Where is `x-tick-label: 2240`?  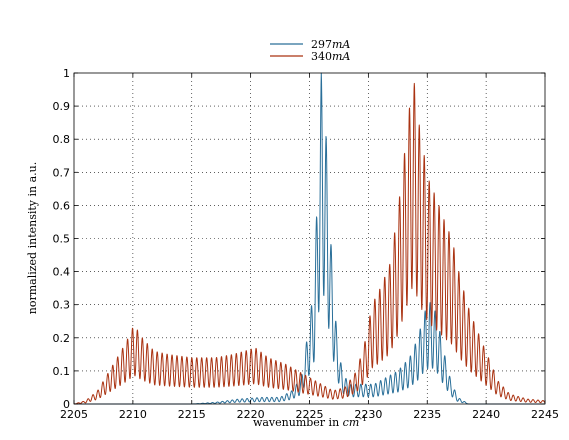
x-tick-label: 2240 is located at coordinates (486, 414).